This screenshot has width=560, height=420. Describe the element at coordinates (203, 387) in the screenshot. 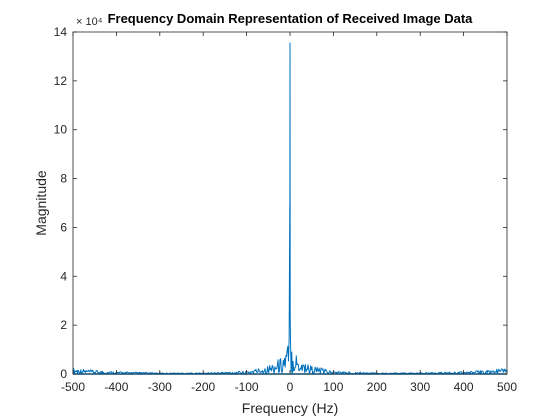

I see `x-tick-label: -200` at that location.